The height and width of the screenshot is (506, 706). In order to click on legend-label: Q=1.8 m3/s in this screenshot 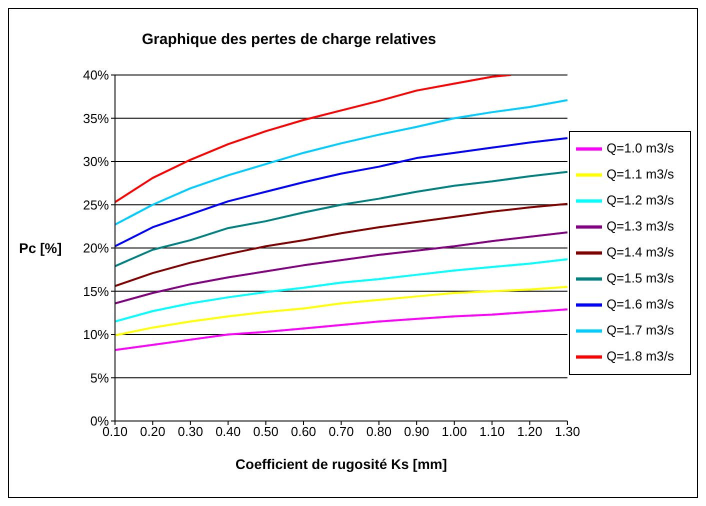, I will do `click(640, 356)`.